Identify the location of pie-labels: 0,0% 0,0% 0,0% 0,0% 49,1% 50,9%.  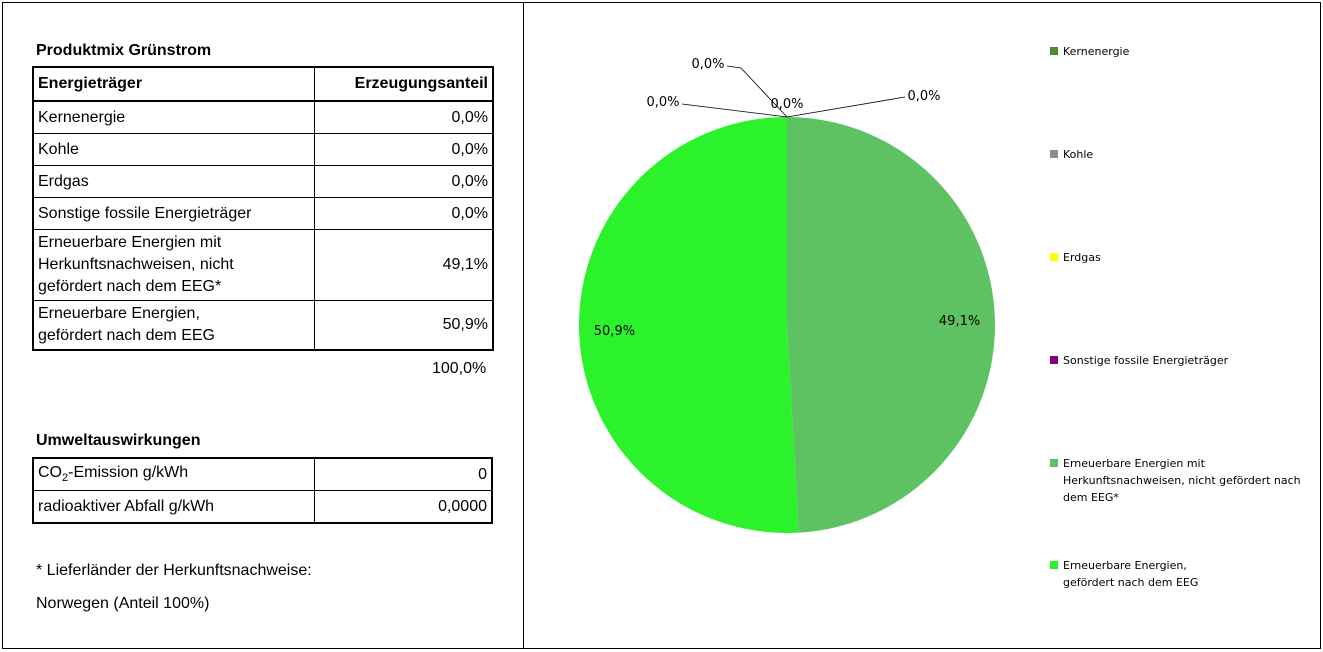
(787, 198).